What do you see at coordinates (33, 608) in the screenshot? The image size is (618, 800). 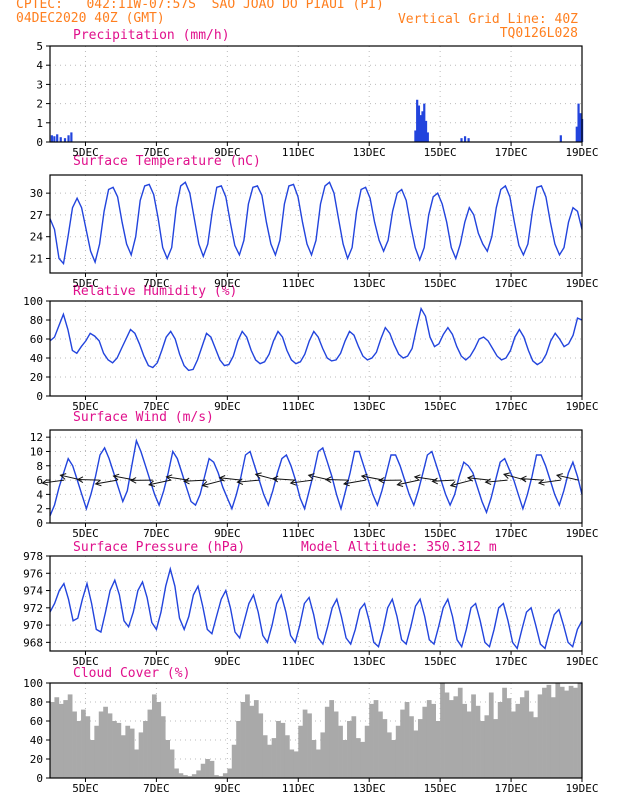 I see `panel-4-ytick-label: 972` at bounding box center [33, 608].